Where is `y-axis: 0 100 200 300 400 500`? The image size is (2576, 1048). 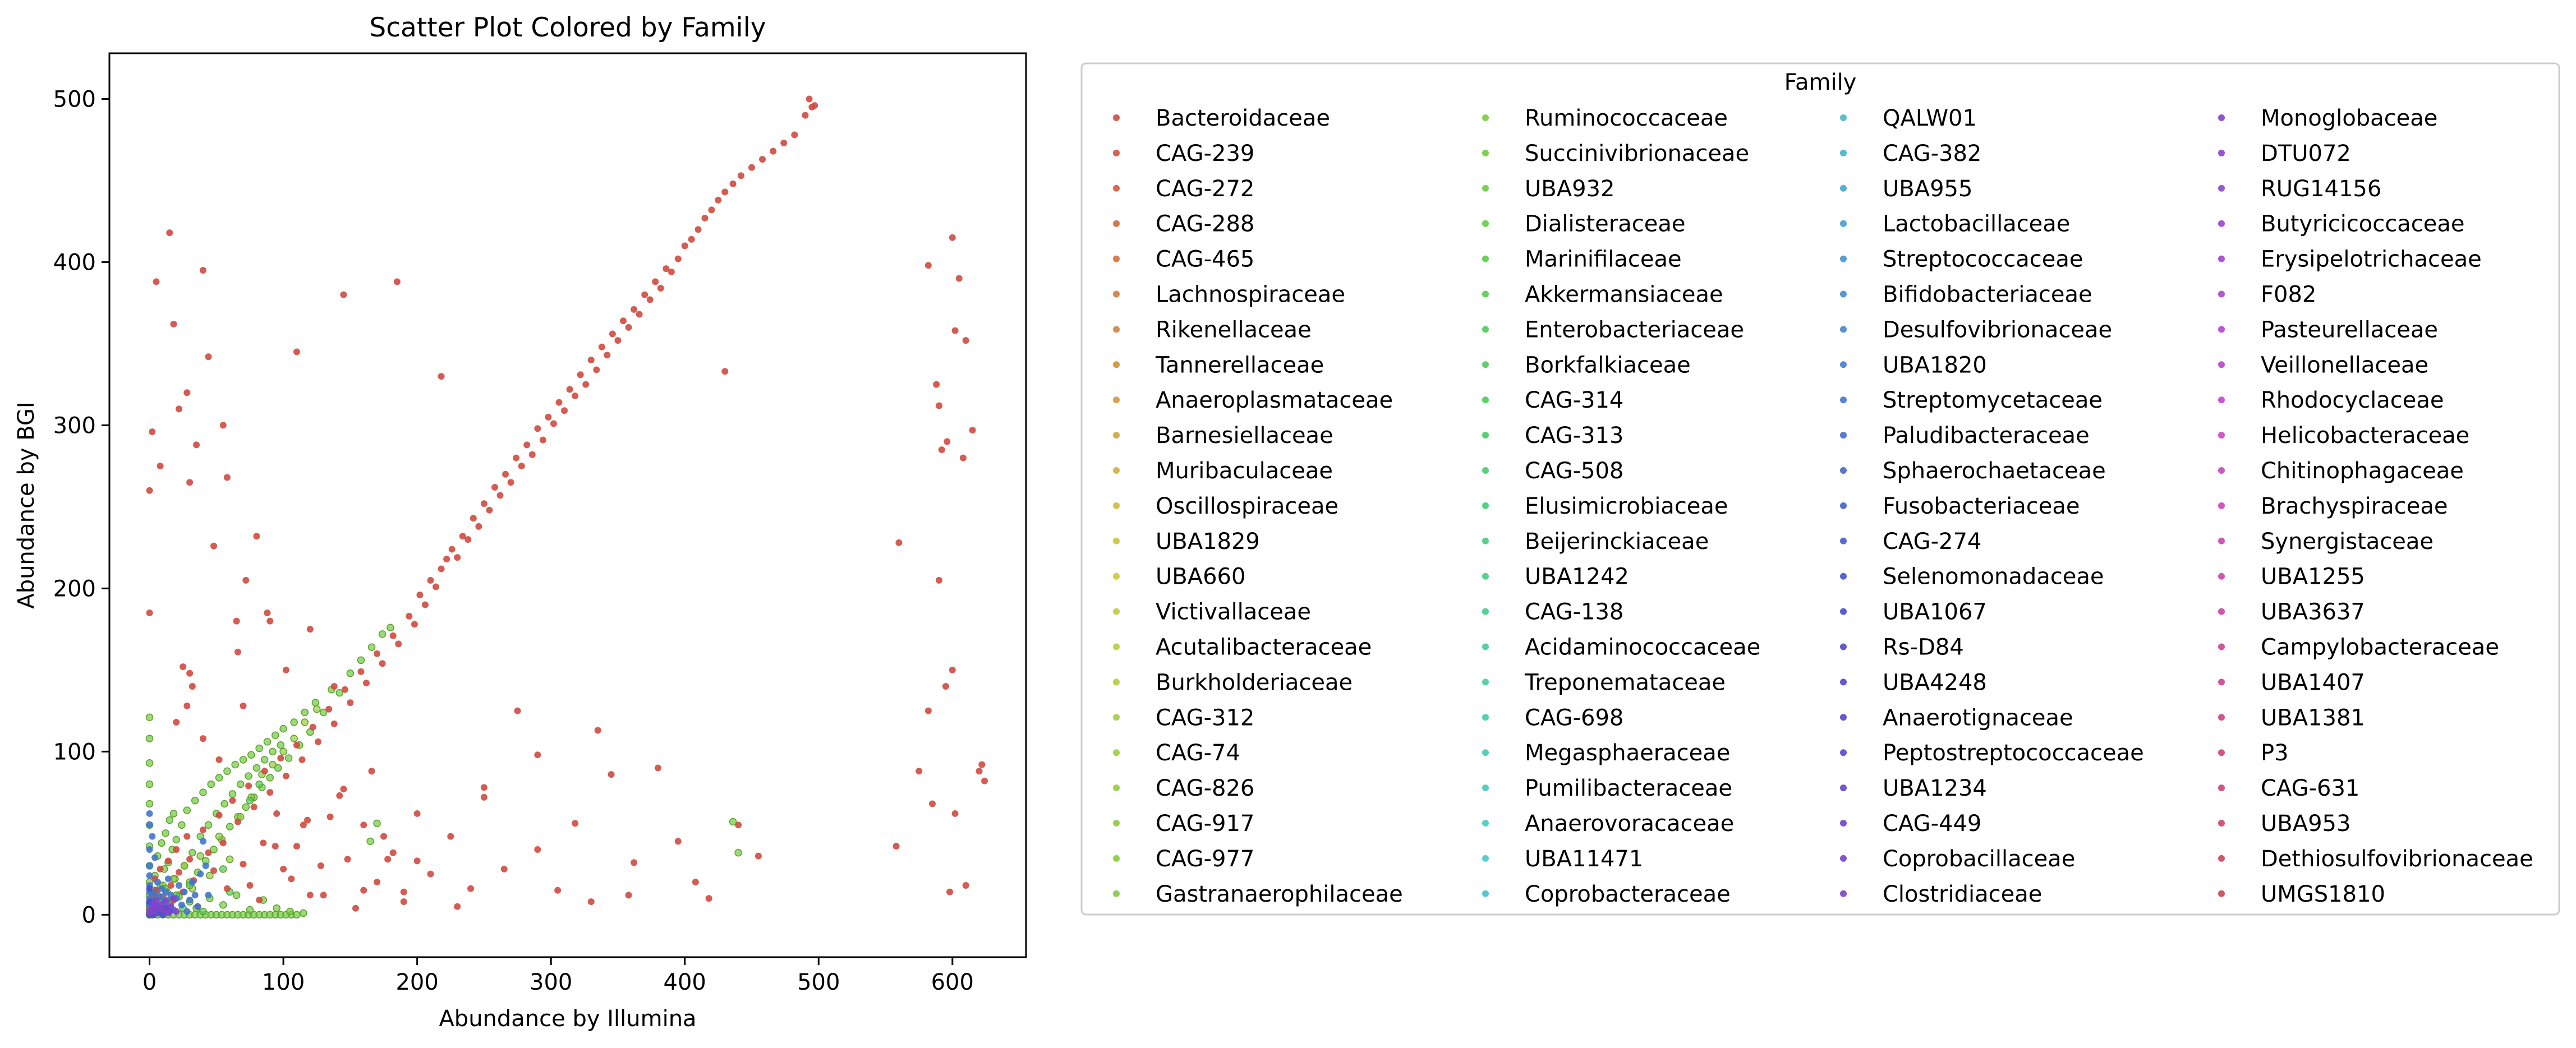 y-axis: 0 100 200 300 400 500 is located at coordinates (81, 507).